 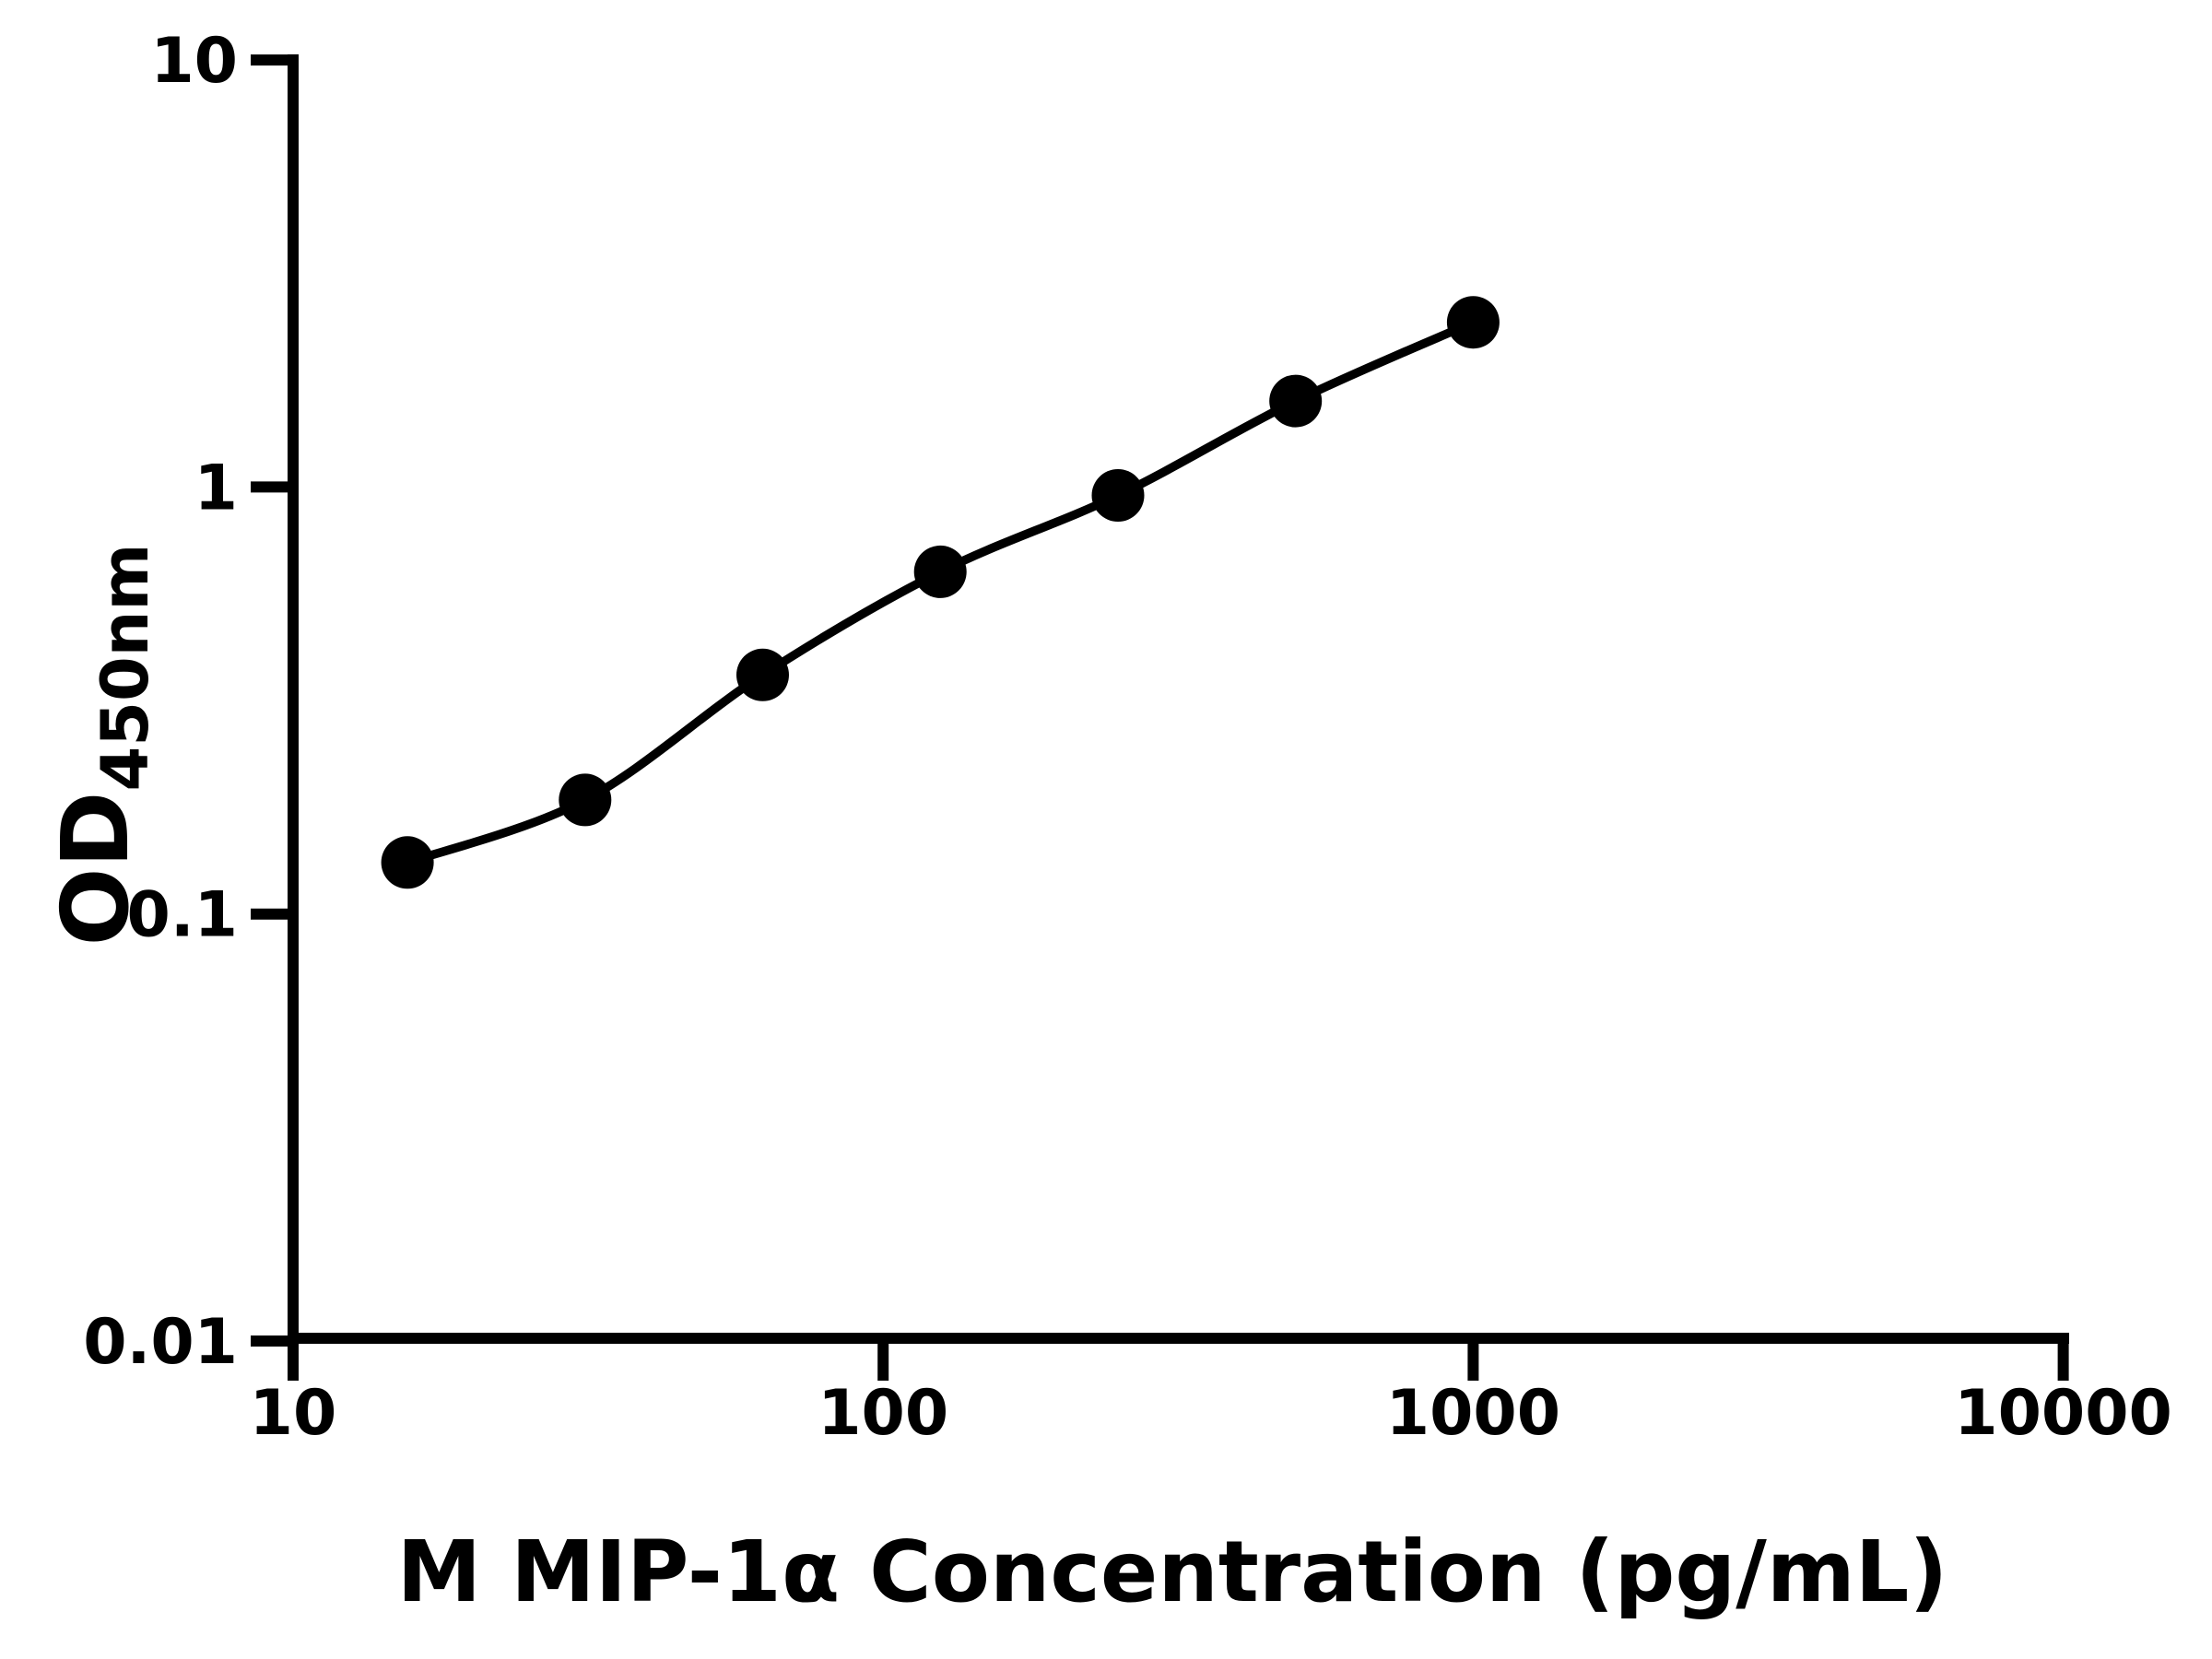 What do you see at coordinates (2063, 1413) in the screenshot?
I see `x-tick-label: 10000` at bounding box center [2063, 1413].